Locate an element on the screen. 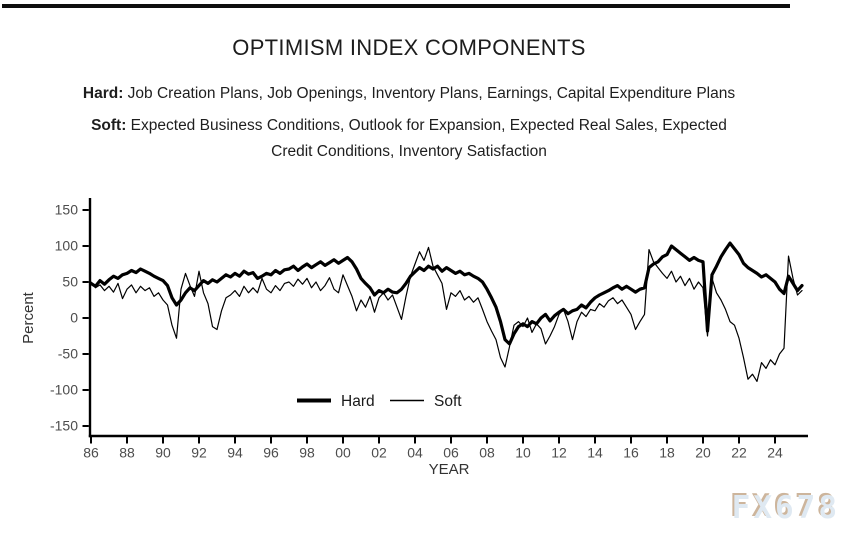 This screenshot has width=860, height=540. x-tick-label: 12 is located at coordinates (559, 453).